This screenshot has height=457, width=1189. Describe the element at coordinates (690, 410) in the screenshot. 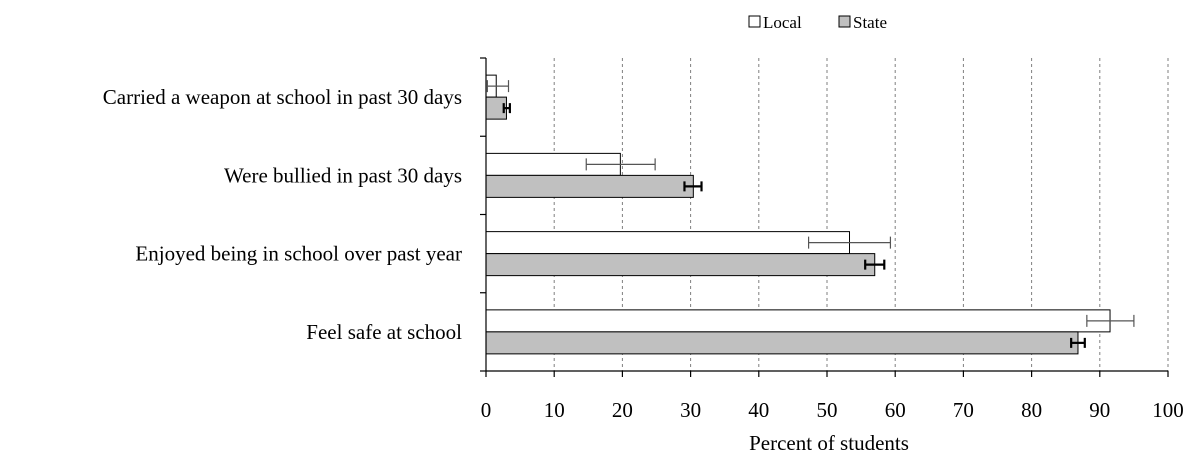

I see `x-tick-label-30: 30` at that location.